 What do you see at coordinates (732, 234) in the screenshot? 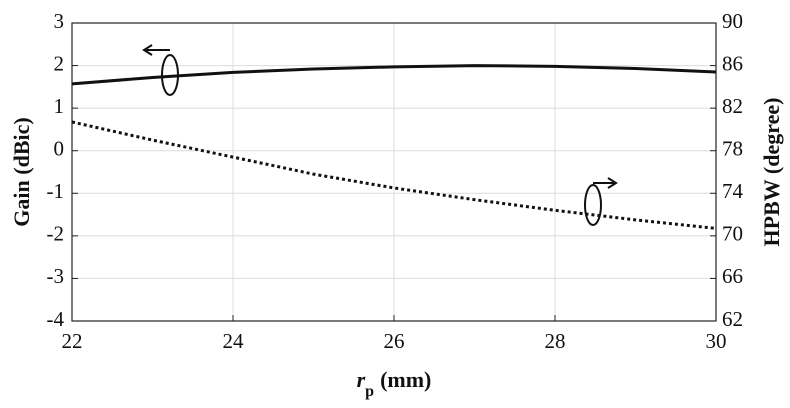
I see `y2-tick-label: 70` at bounding box center [732, 234].